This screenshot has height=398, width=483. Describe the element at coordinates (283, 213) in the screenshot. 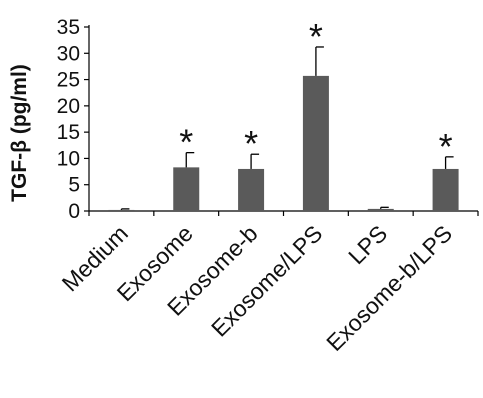

I see `x-axis` at that location.